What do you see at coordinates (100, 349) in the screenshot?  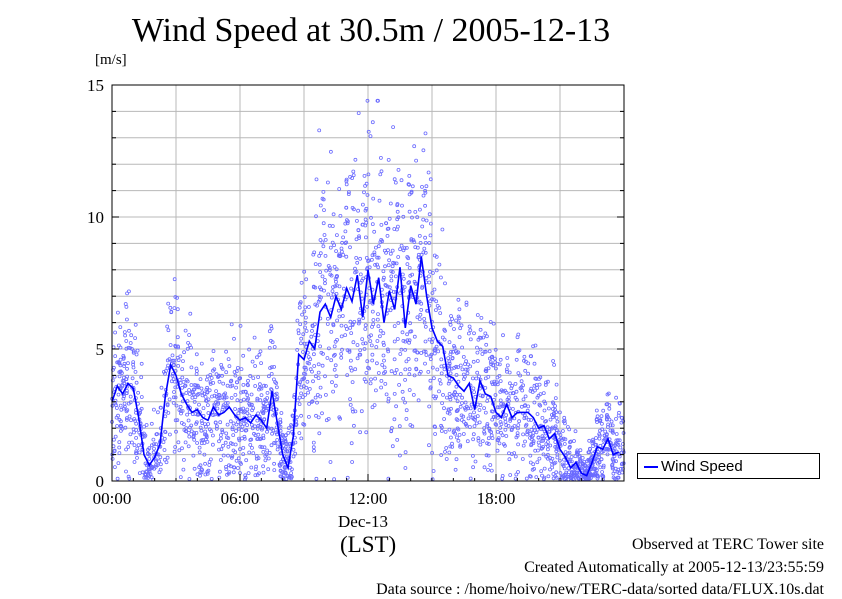 I see `y-tick-label: 5` at bounding box center [100, 349].